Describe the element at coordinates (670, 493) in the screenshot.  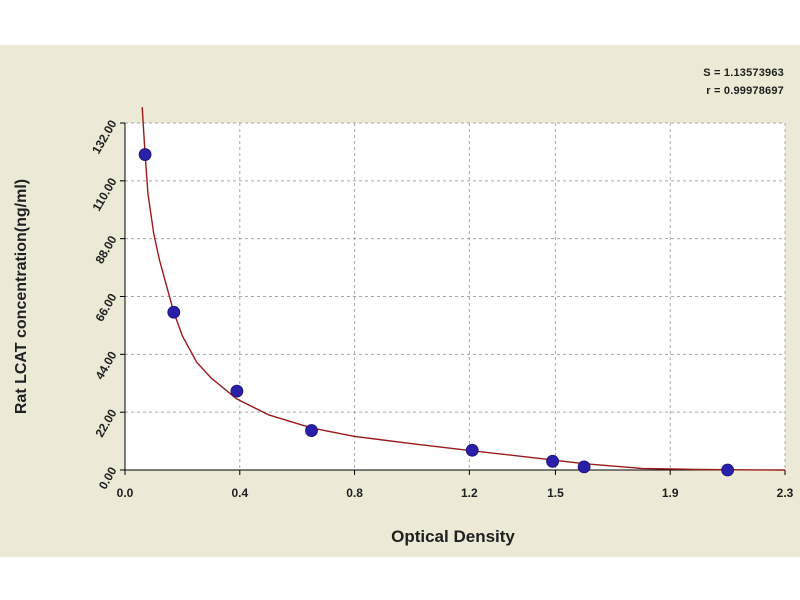
I see `x-tick-label: 1.9` at that location.